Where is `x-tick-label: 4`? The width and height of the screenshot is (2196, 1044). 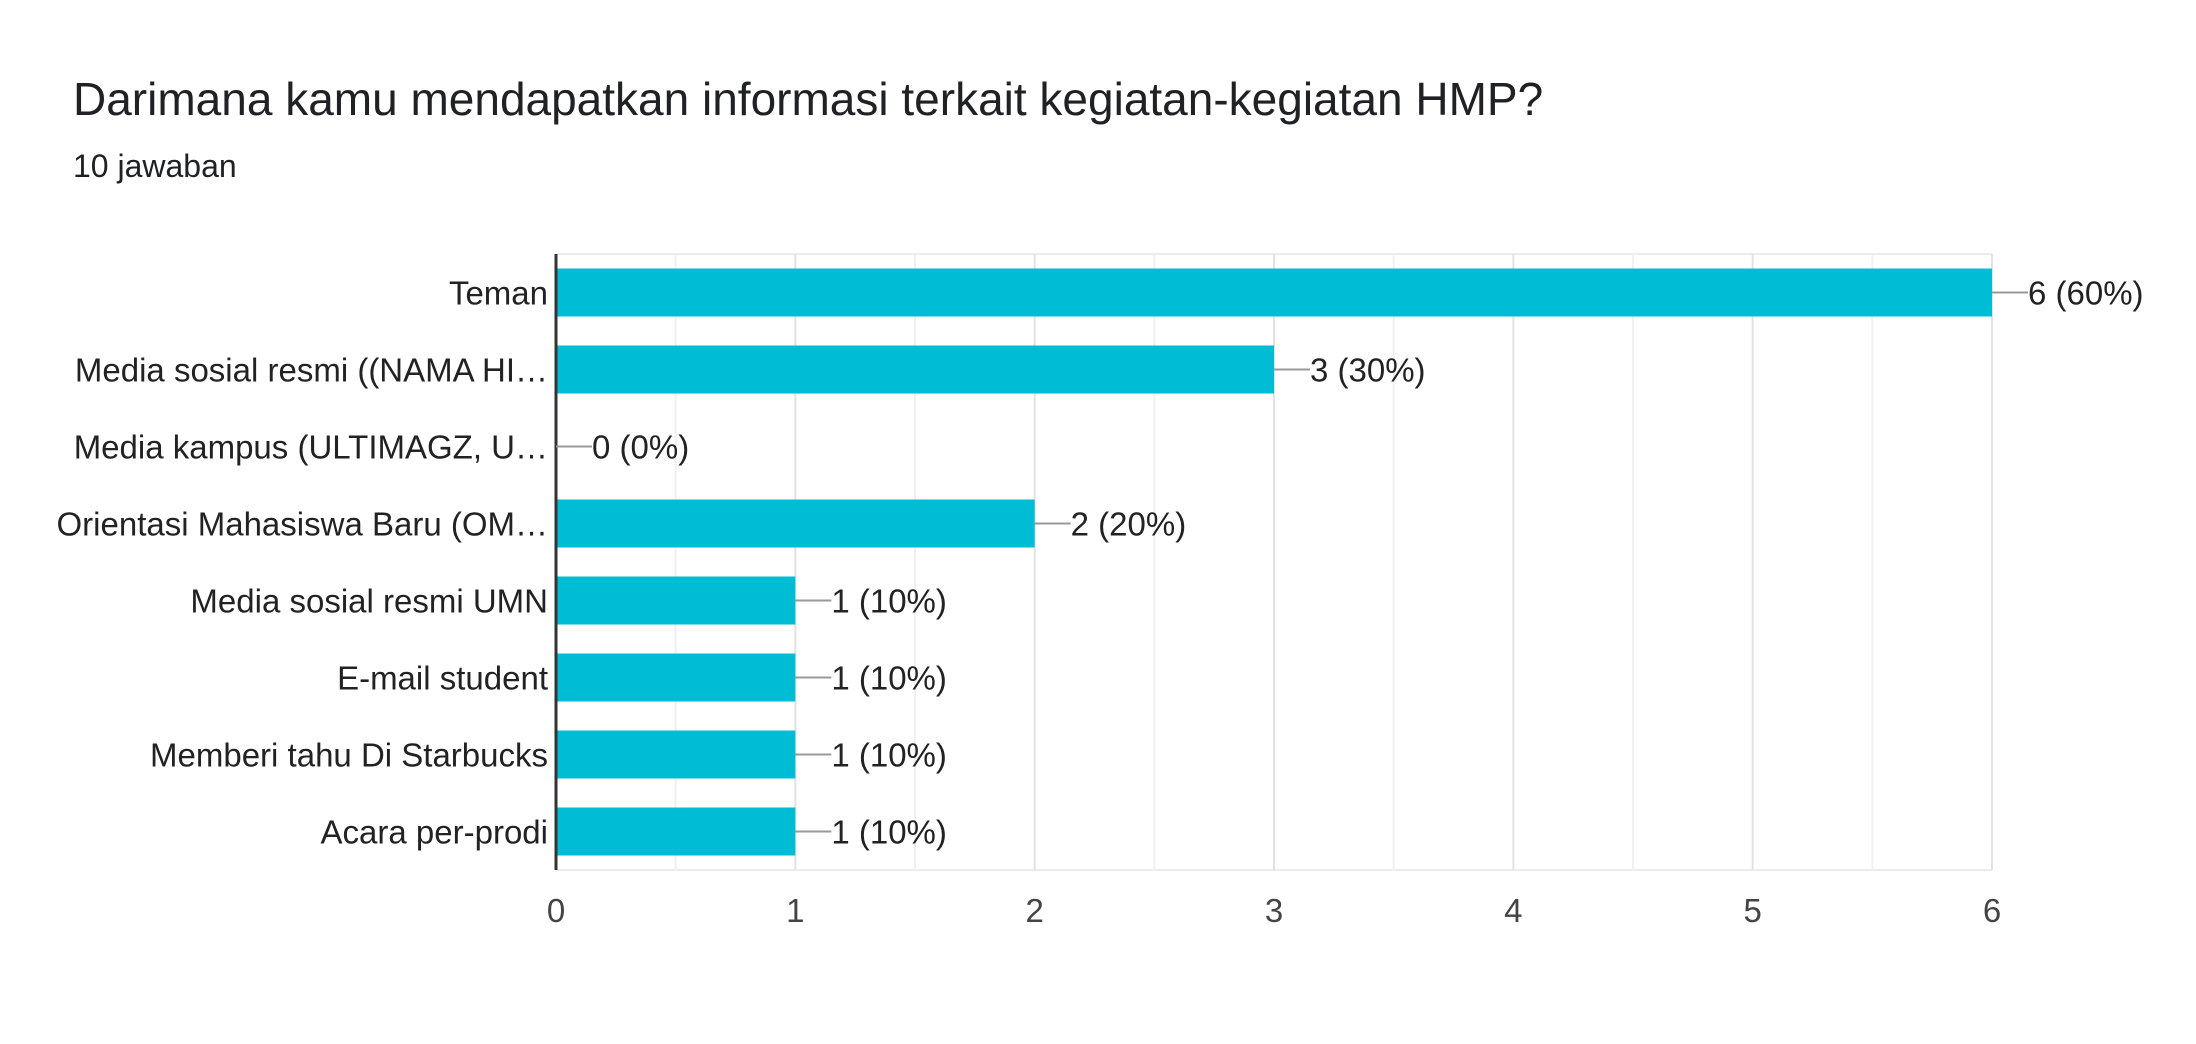
x-tick-label: 4 is located at coordinates (1513, 910).